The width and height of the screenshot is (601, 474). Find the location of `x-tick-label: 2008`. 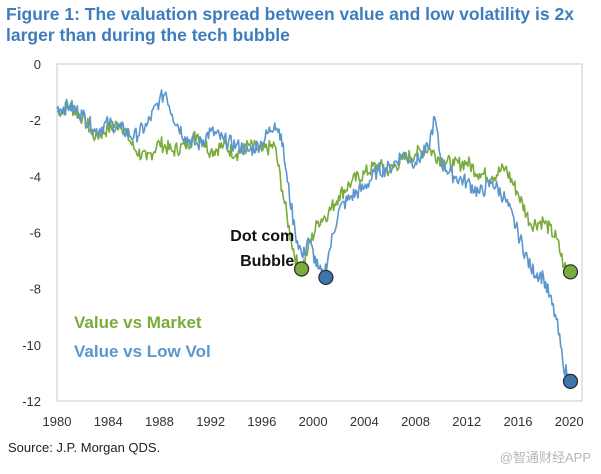

x-tick-label: 2008 is located at coordinates (415, 421).